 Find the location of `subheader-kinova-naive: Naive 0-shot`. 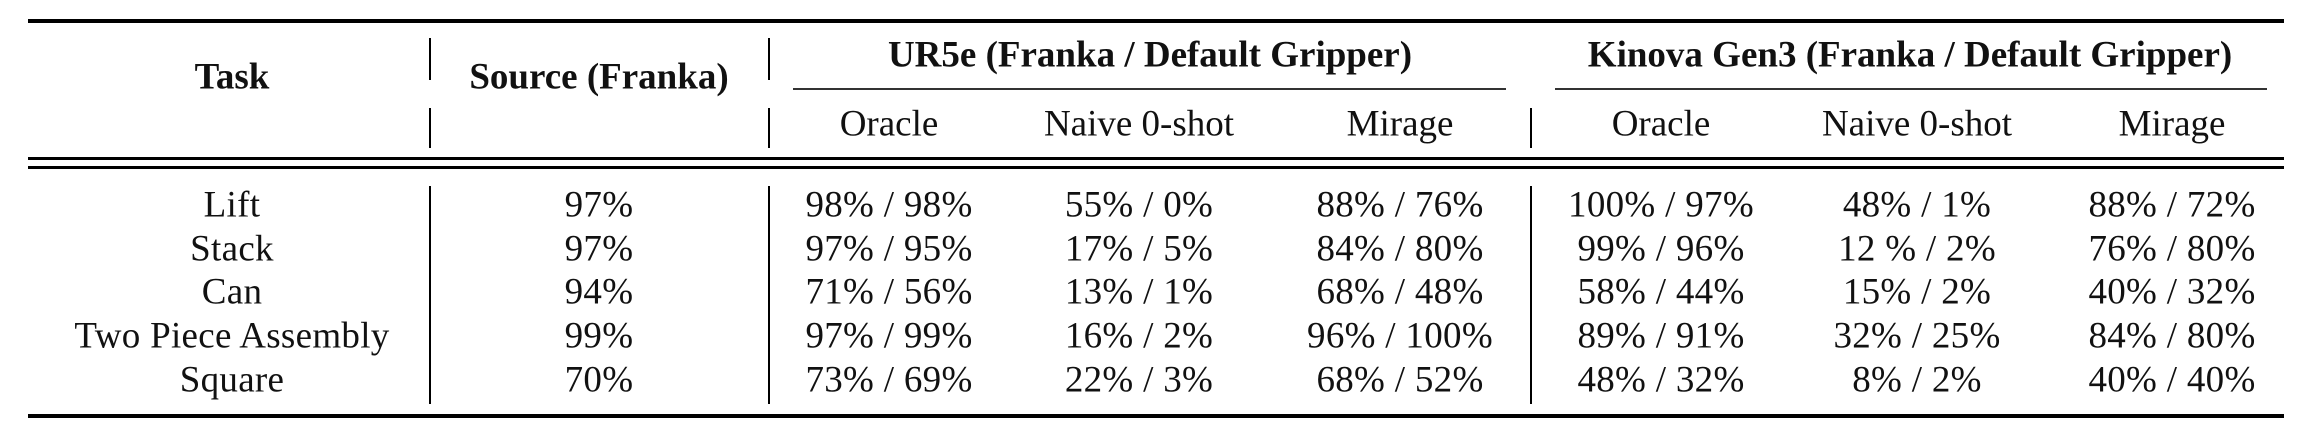

subheader-kinova-naive: Naive 0-shot is located at coordinates (1917, 124).